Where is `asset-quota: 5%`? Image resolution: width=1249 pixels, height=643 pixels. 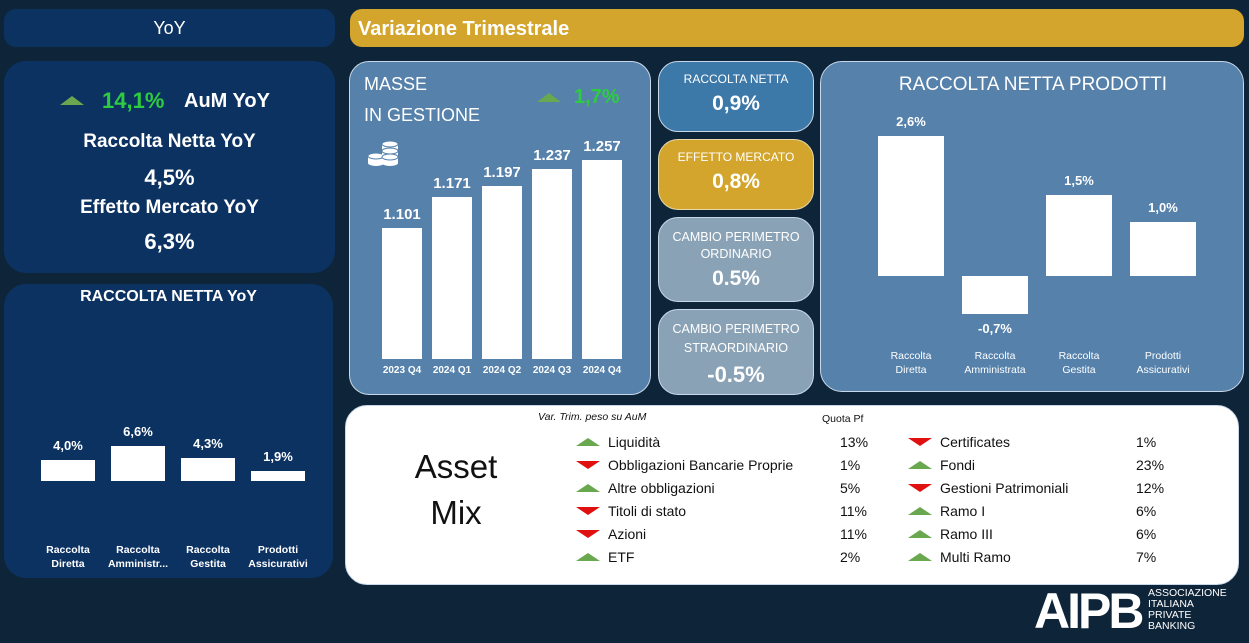
asset-quota: 5% is located at coordinates (850, 488).